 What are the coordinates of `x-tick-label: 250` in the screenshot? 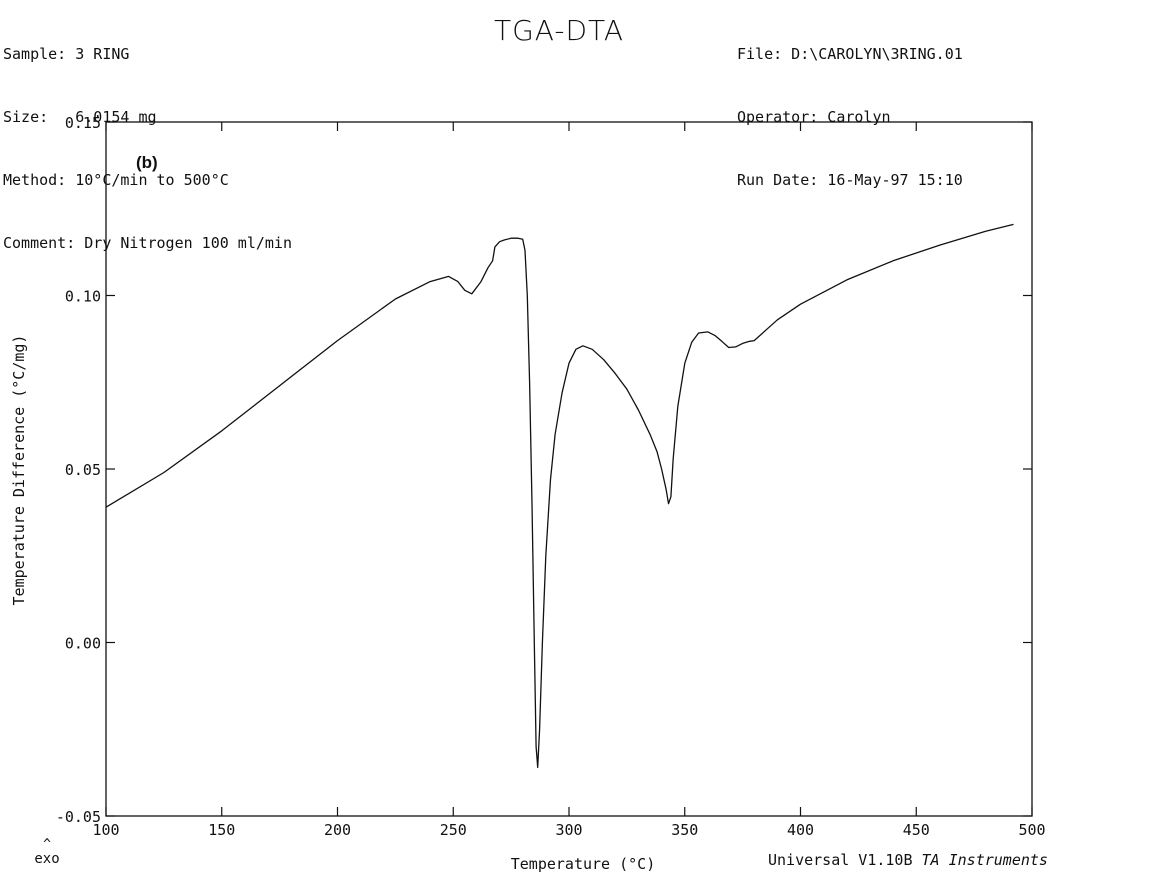 It's located at (453, 830).